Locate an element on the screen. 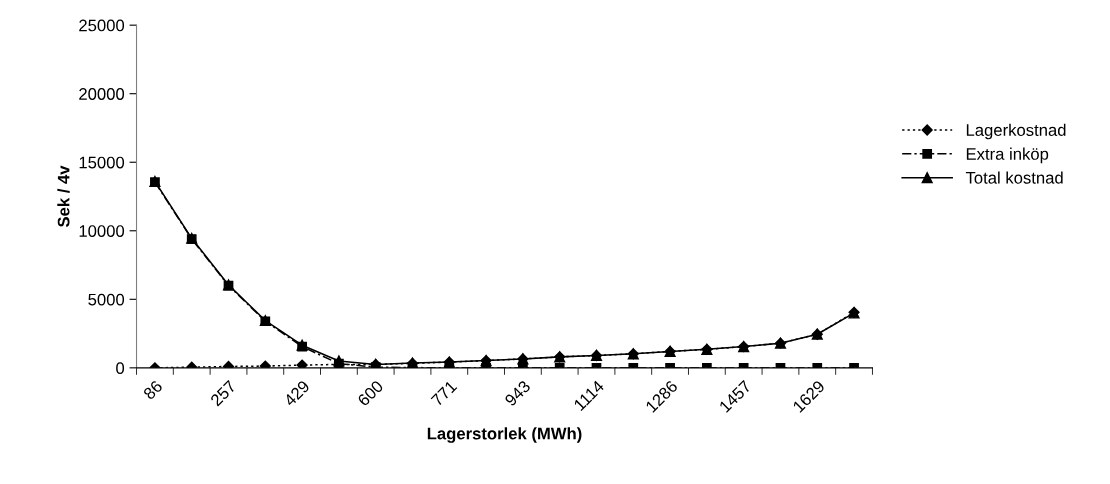  y-tick-label: 25000 is located at coordinates (102, 25).